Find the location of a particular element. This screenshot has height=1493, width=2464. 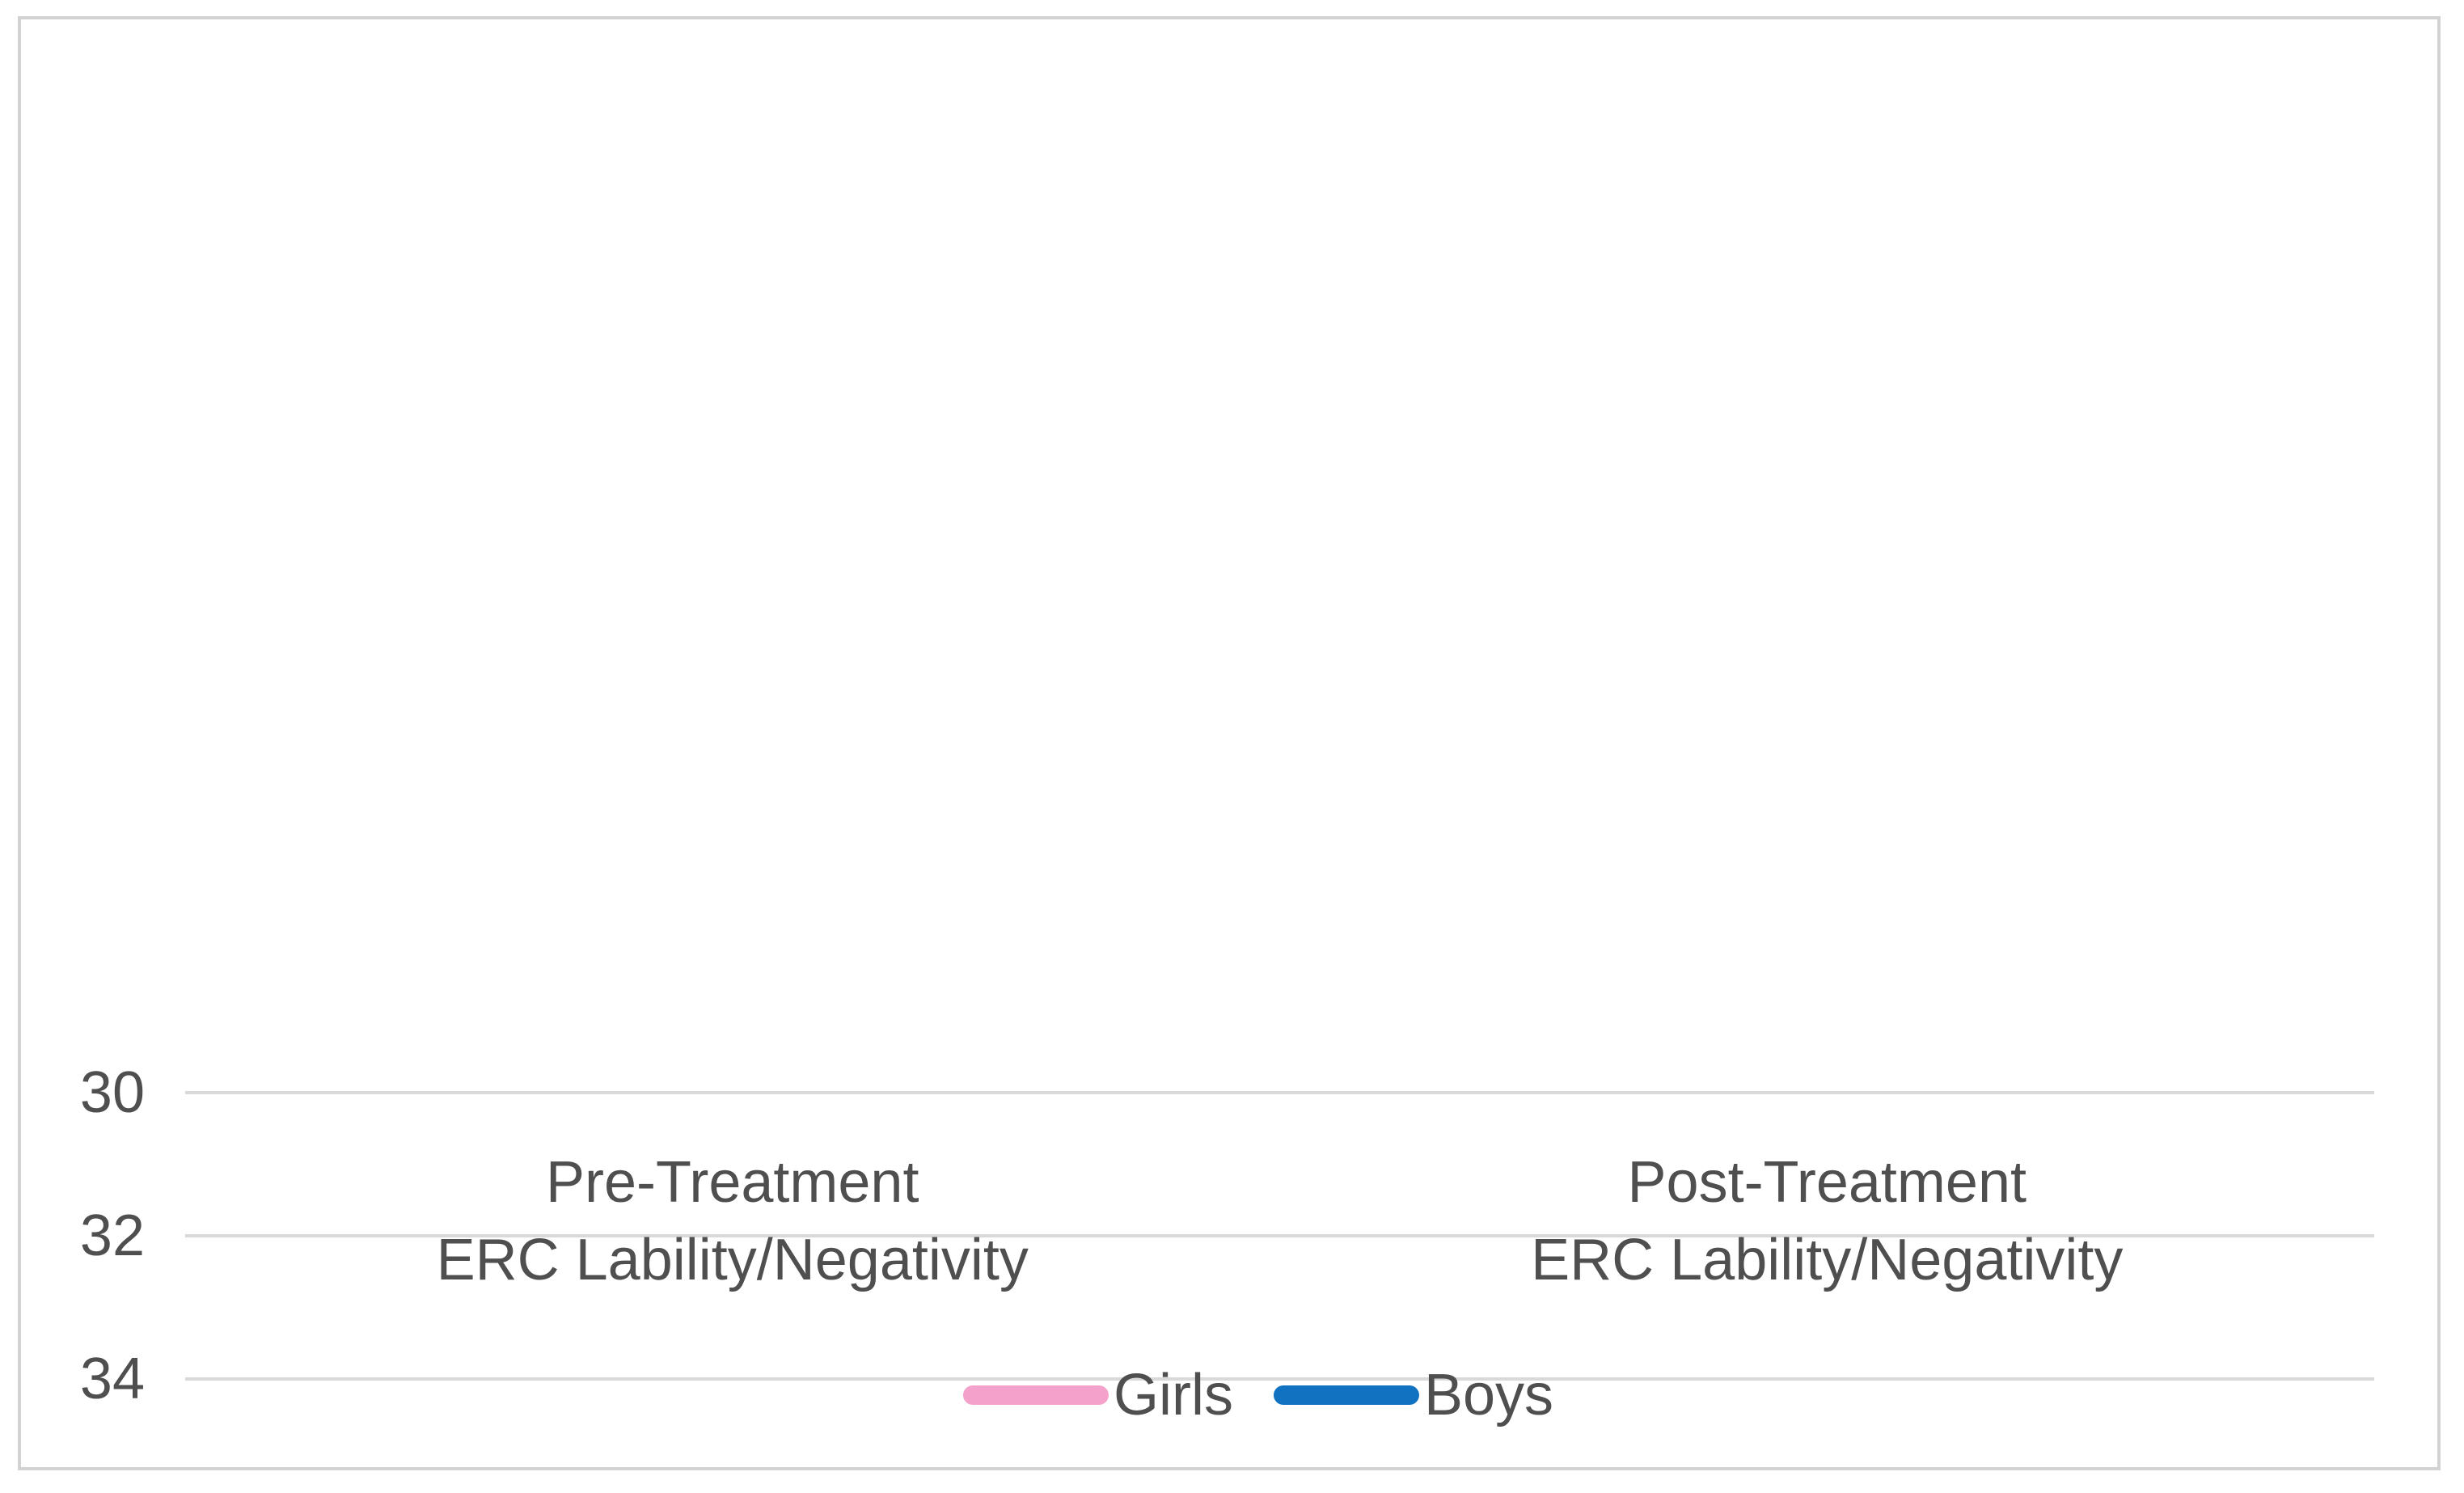

boys-legend-swatch-icon is located at coordinates (1346, 1395).